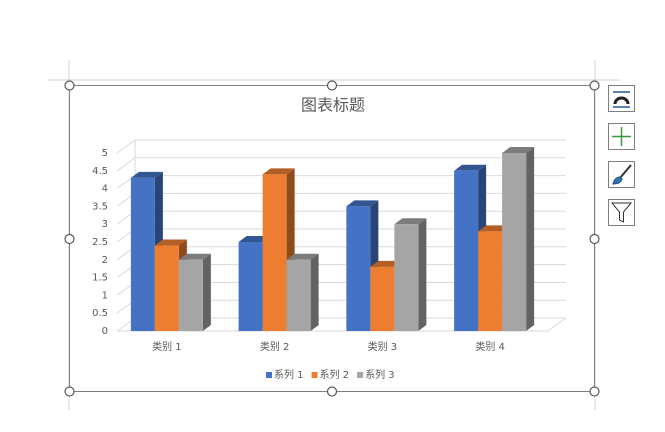 This screenshot has width=665, height=432. Describe the element at coordinates (100, 242) in the screenshot. I see `y-tick-label: 2.5` at that location.